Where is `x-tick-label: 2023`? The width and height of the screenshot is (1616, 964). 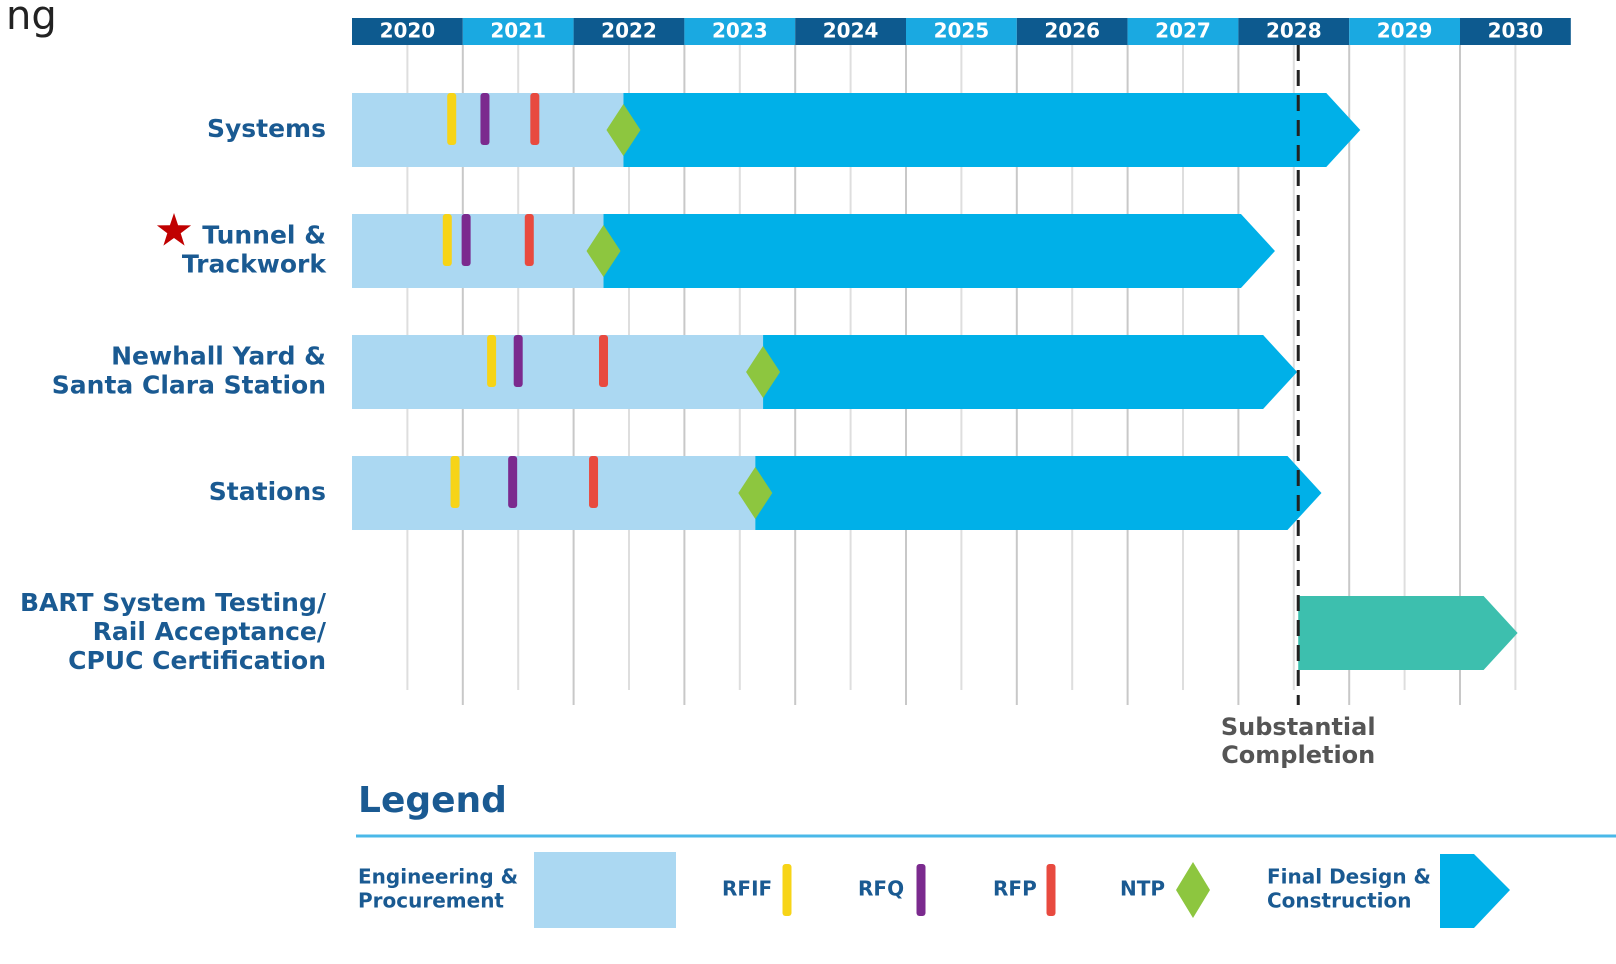 x-tick-label: 2023 is located at coordinates (740, 31).